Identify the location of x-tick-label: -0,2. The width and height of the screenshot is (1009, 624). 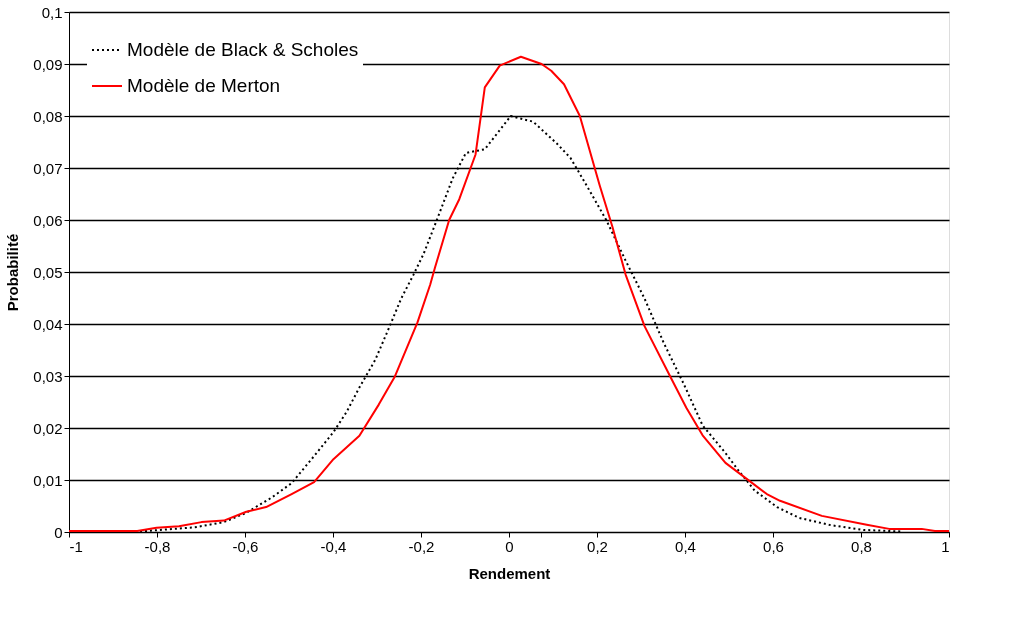
(421, 546).